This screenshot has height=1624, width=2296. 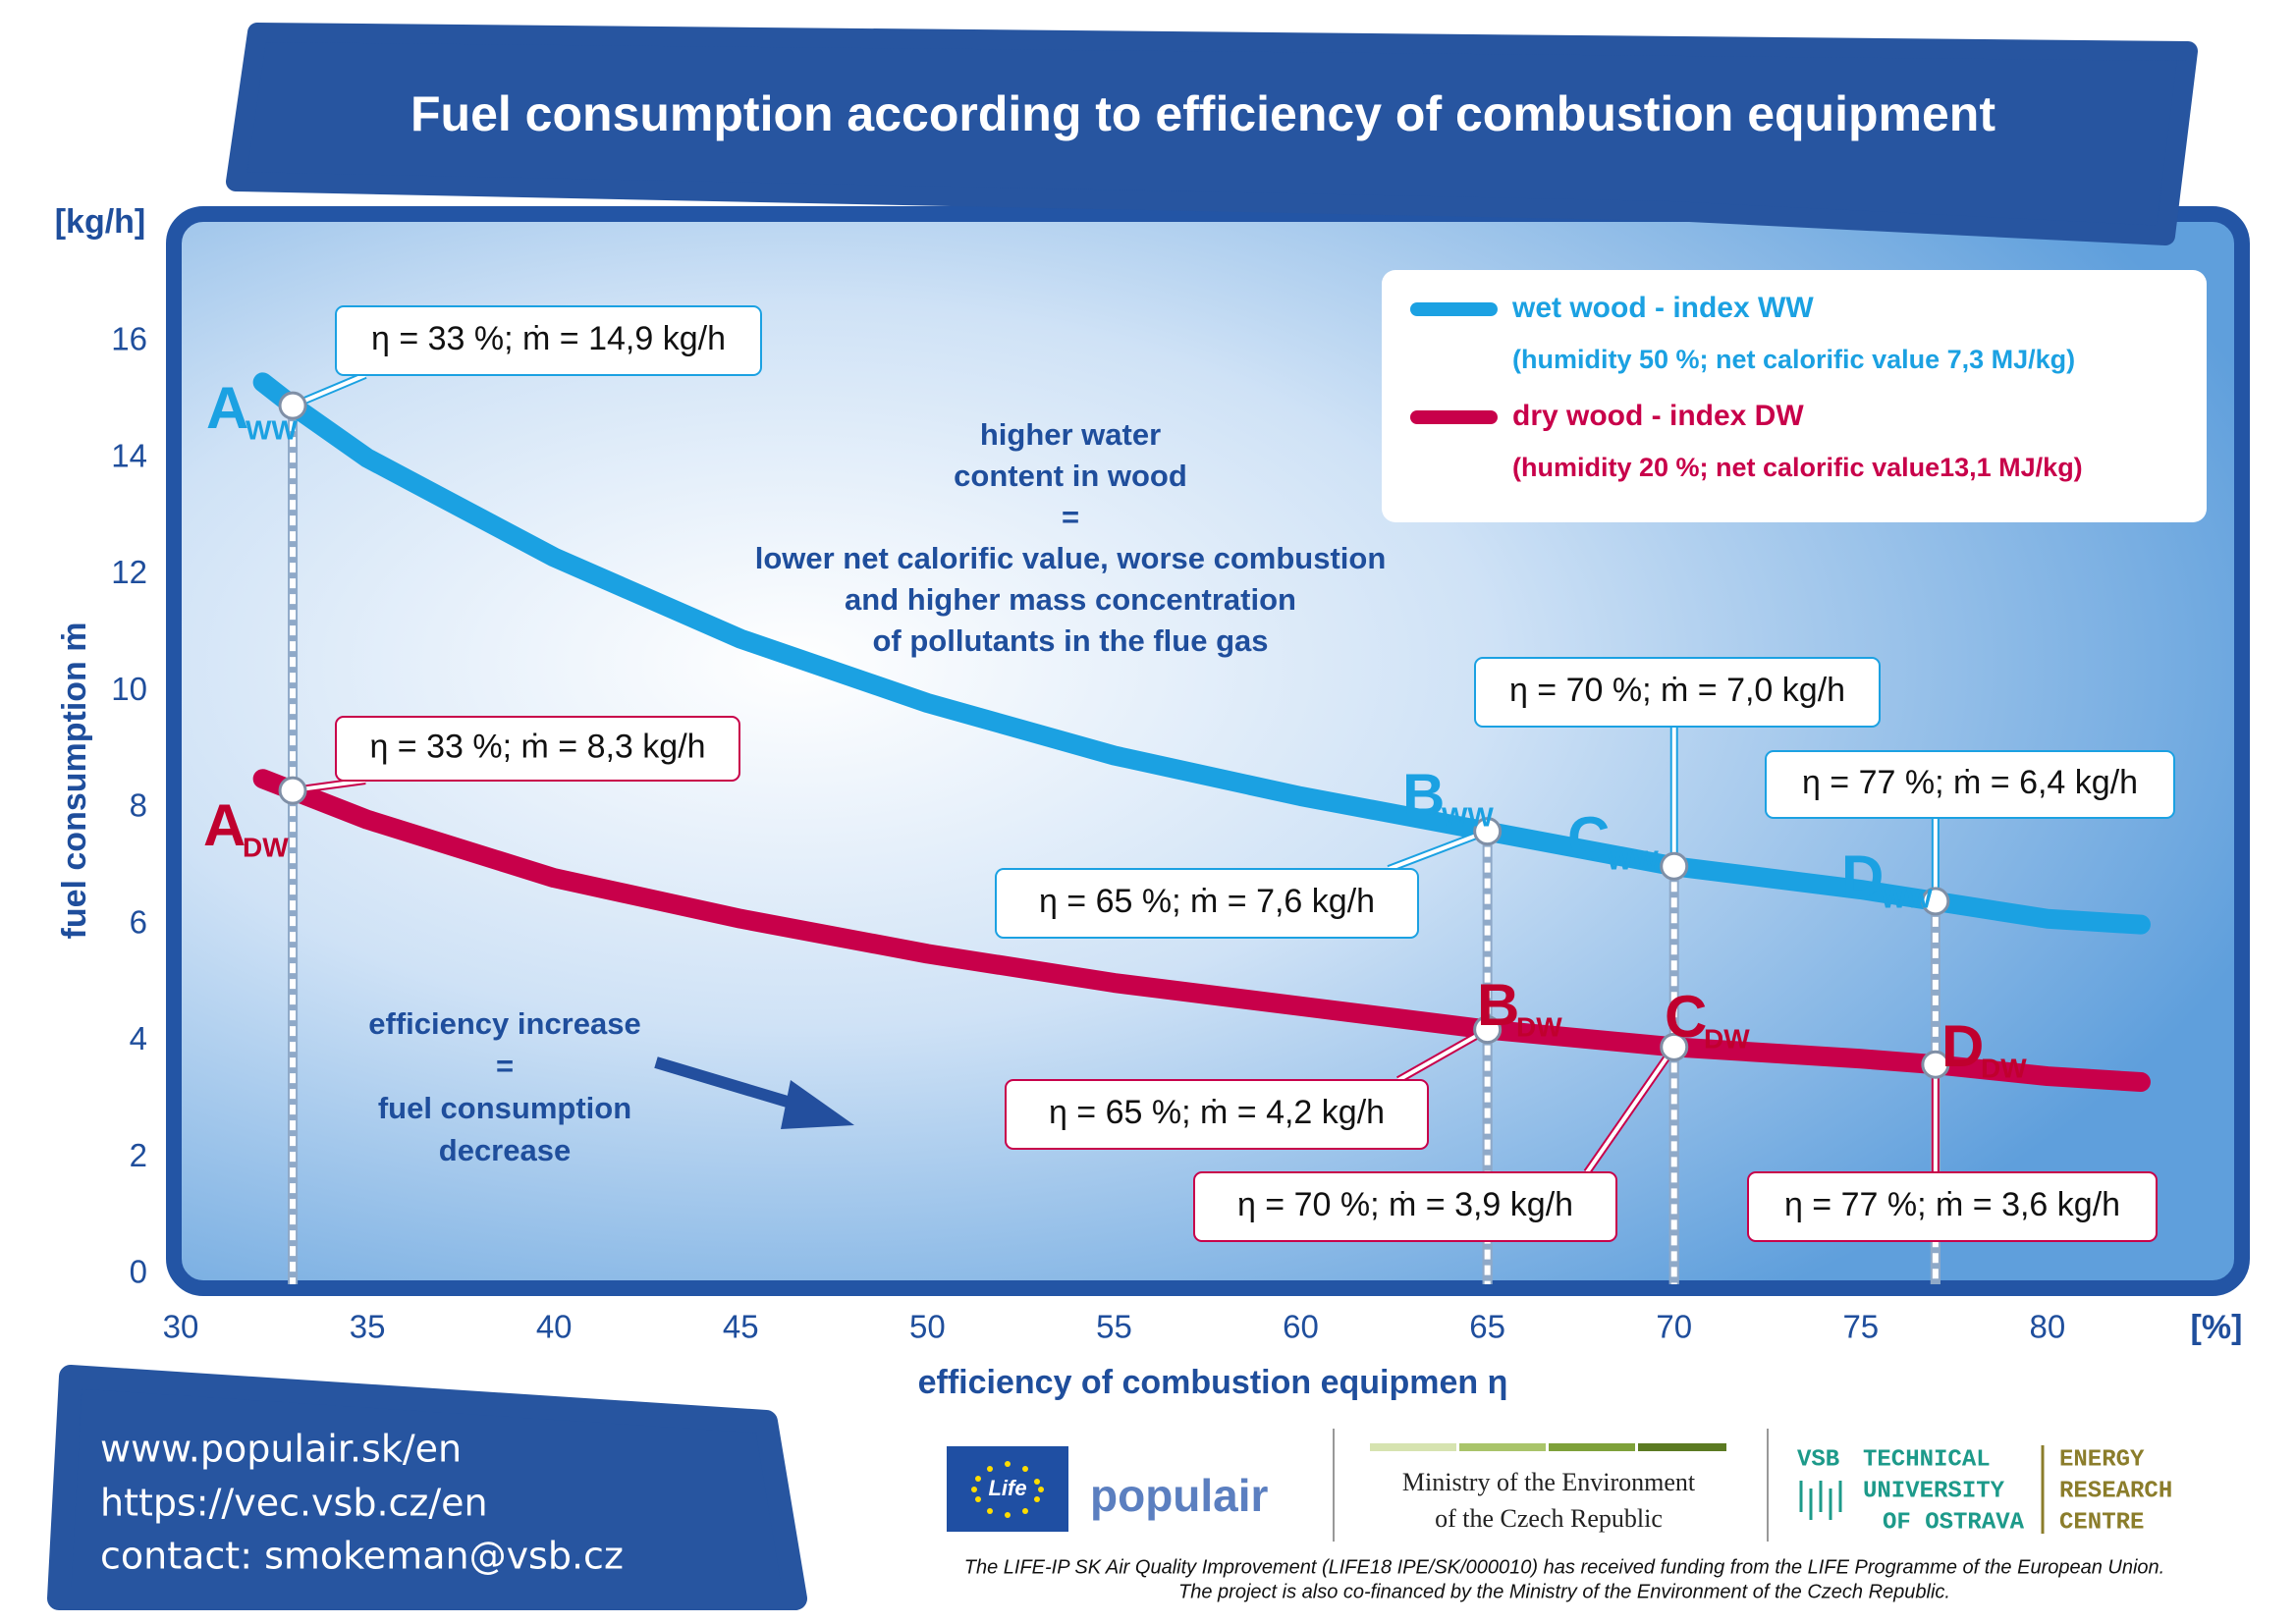 What do you see at coordinates (138, 1038) in the screenshot?
I see `y-tick-label: 4` at bounding box center [138, 1038].